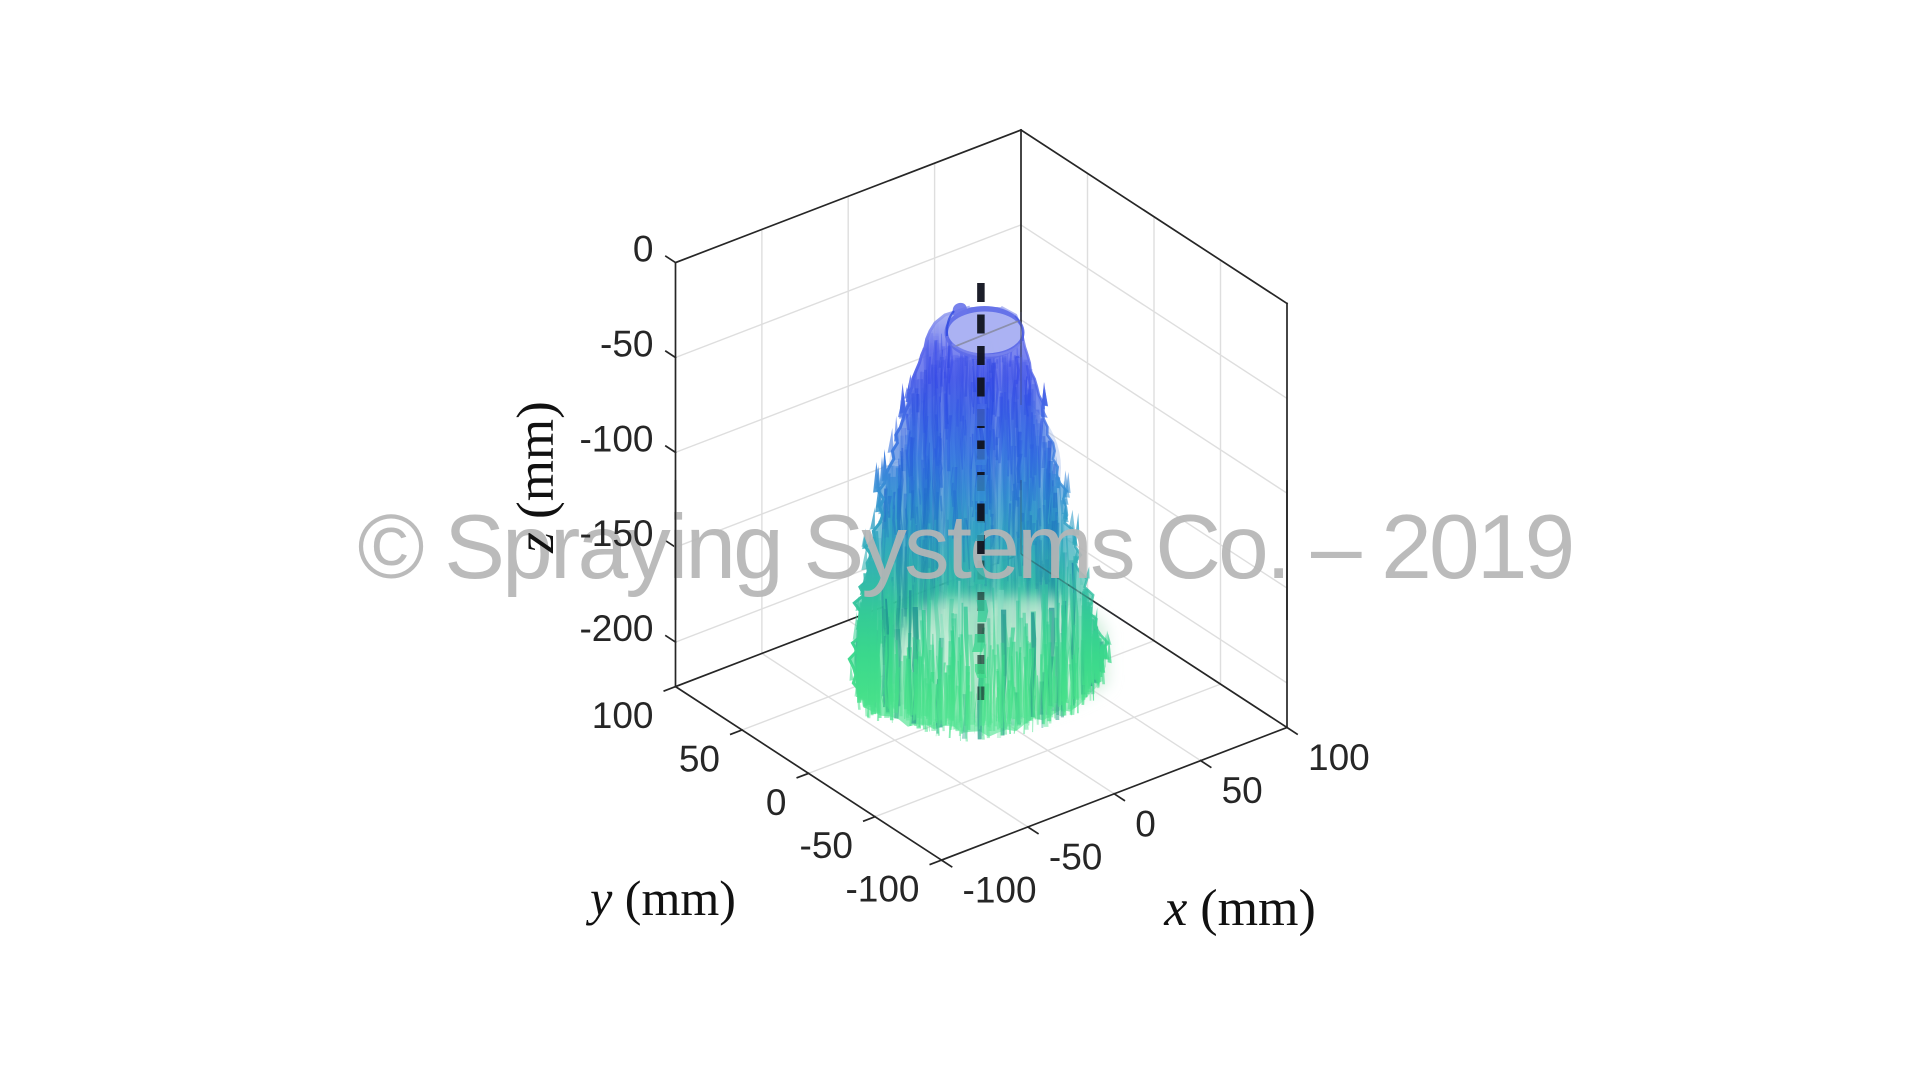  What do you see at coordinates (660, 898) in the screenshot?
I see `svg-text: y (mm)` at bounding box center [660, 898].